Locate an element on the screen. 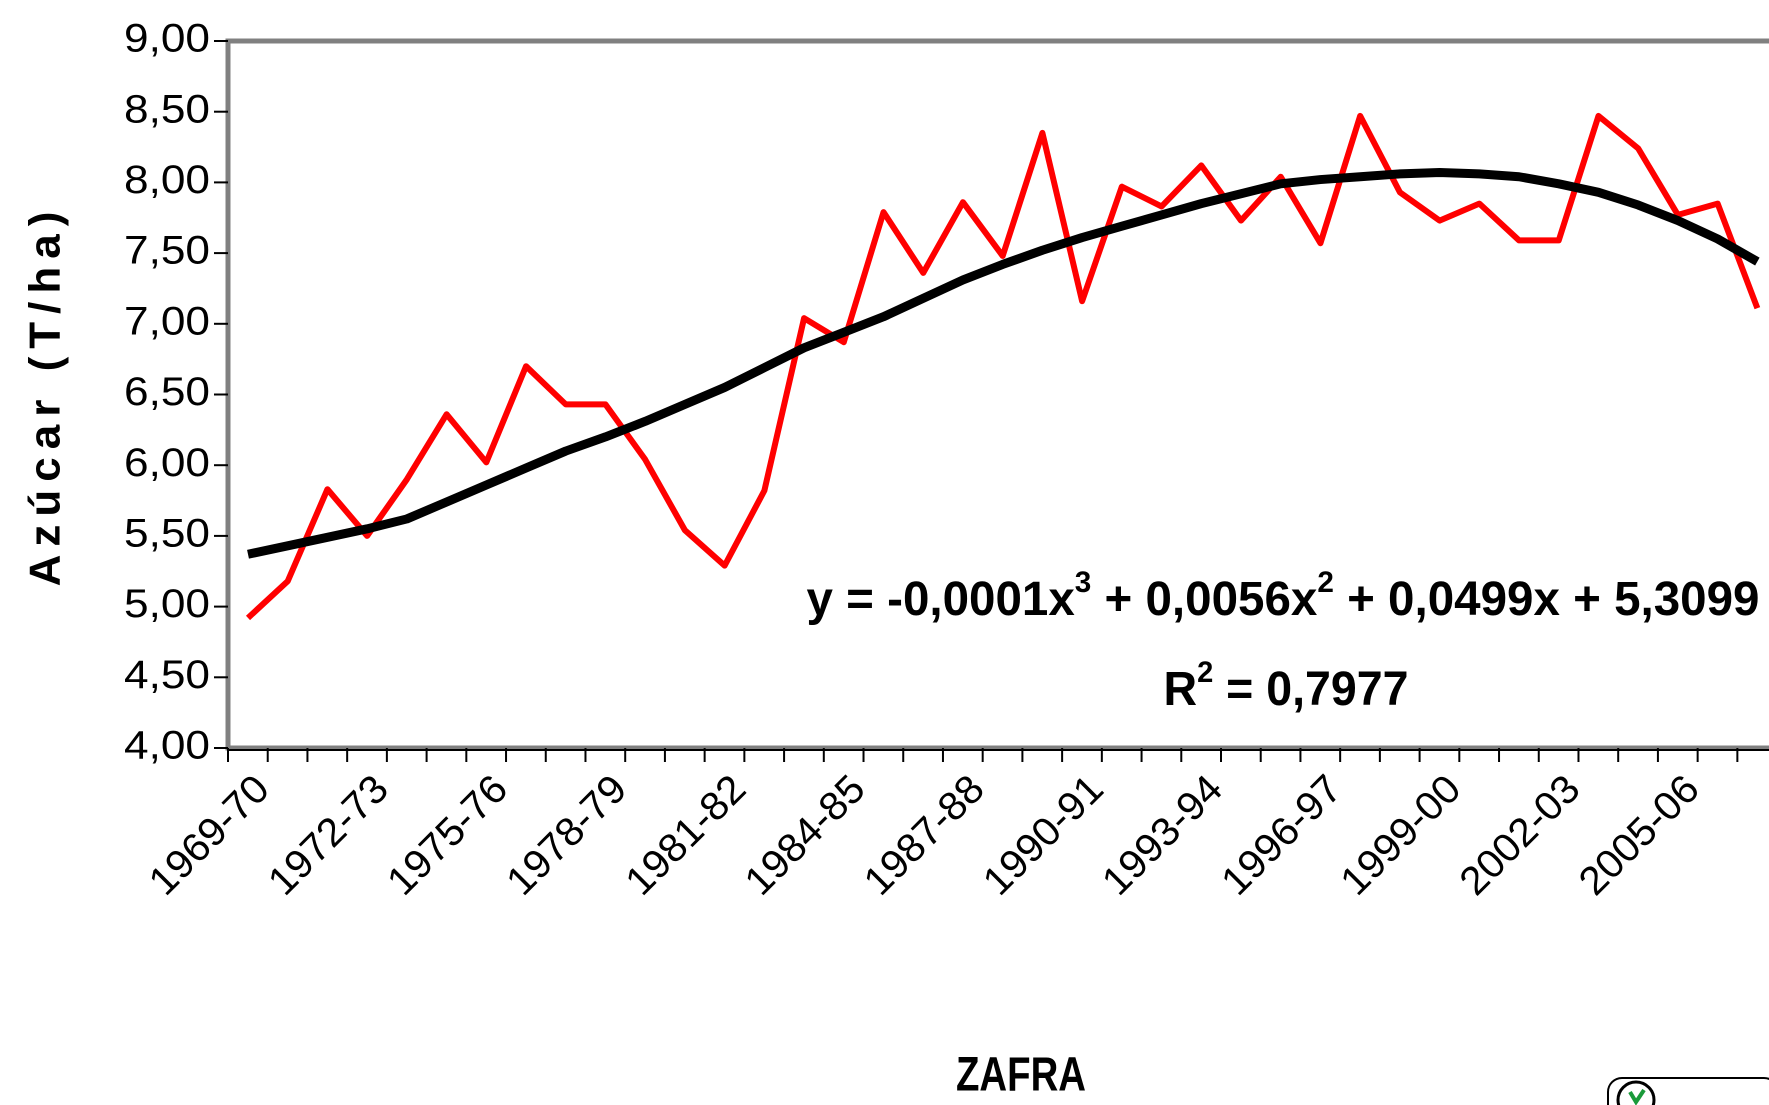 The height and width of the screenshot is (1105, 1769). y-tick-label: 8,00 is located at coordinates (167, 180).